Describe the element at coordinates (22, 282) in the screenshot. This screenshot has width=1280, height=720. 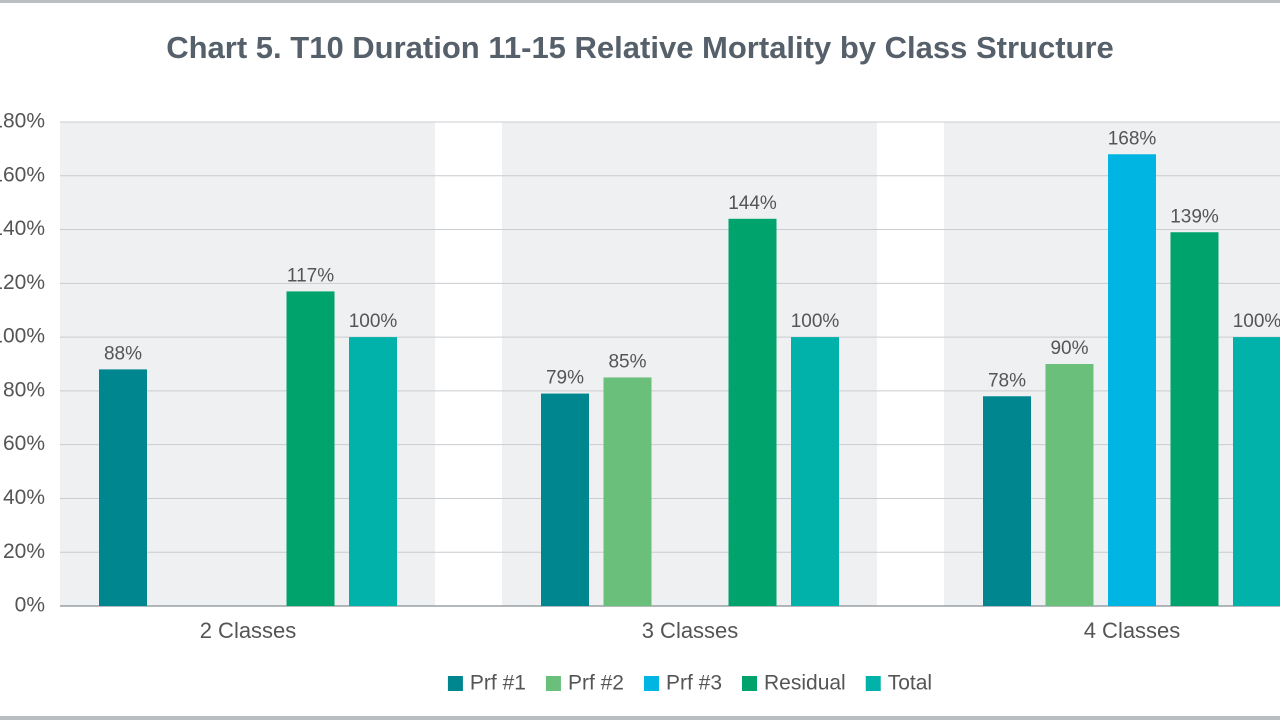
I see `y-tick-label: 120%` at that location.